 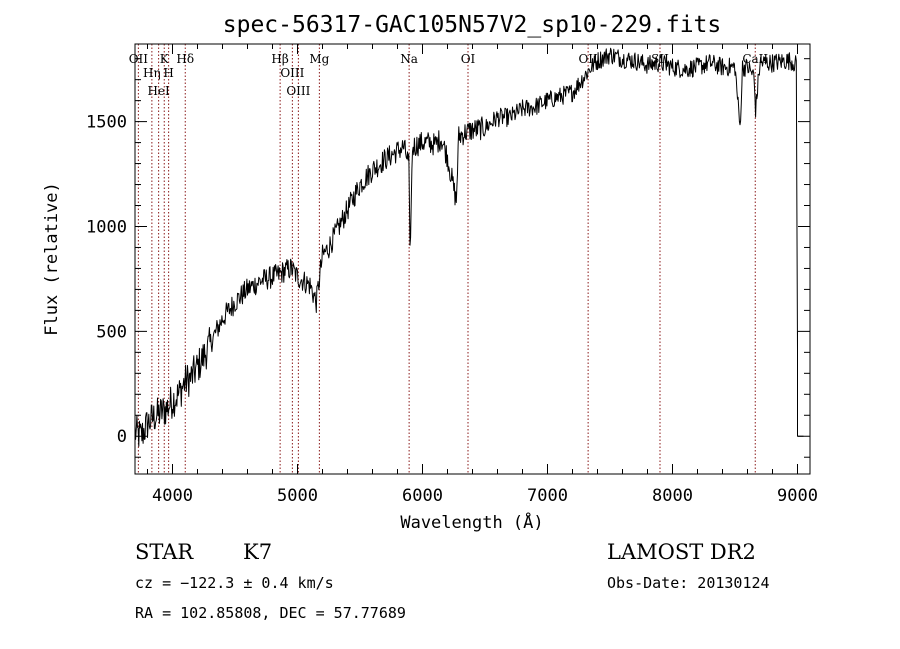 What do you see at coordinates (681, 552) in the screenshot?
I see `survey-name: LAMOST DR2` at bounding box center [681, 552].